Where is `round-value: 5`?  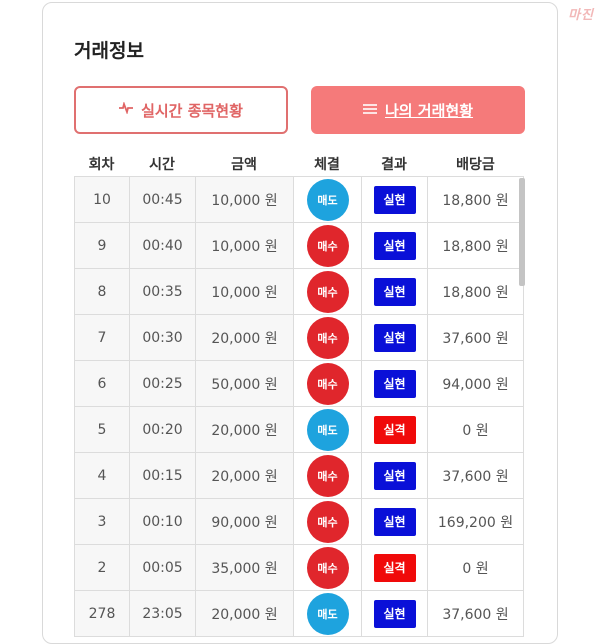 round-value: 5 is located at coordinates (102, 429).